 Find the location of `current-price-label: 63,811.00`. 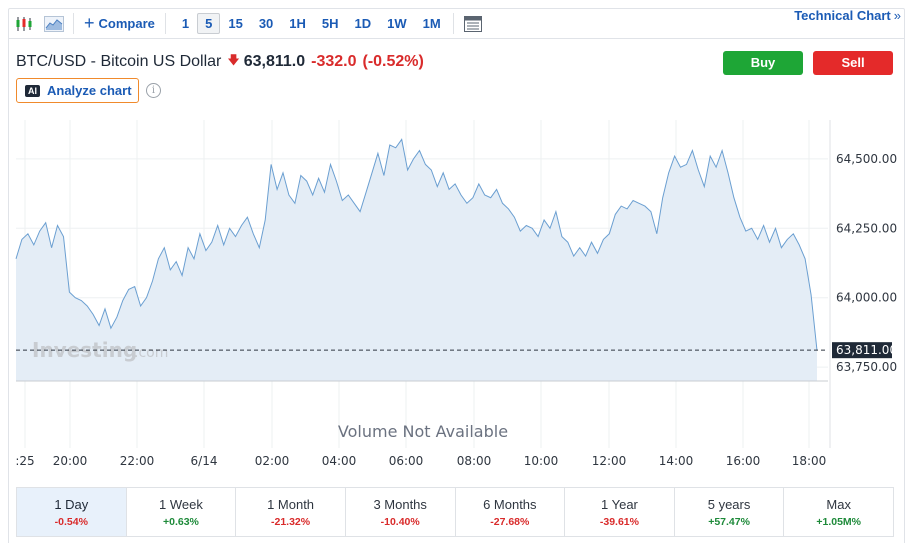

current-price-label: 63,811.00 is located at coordinates (866, 350).